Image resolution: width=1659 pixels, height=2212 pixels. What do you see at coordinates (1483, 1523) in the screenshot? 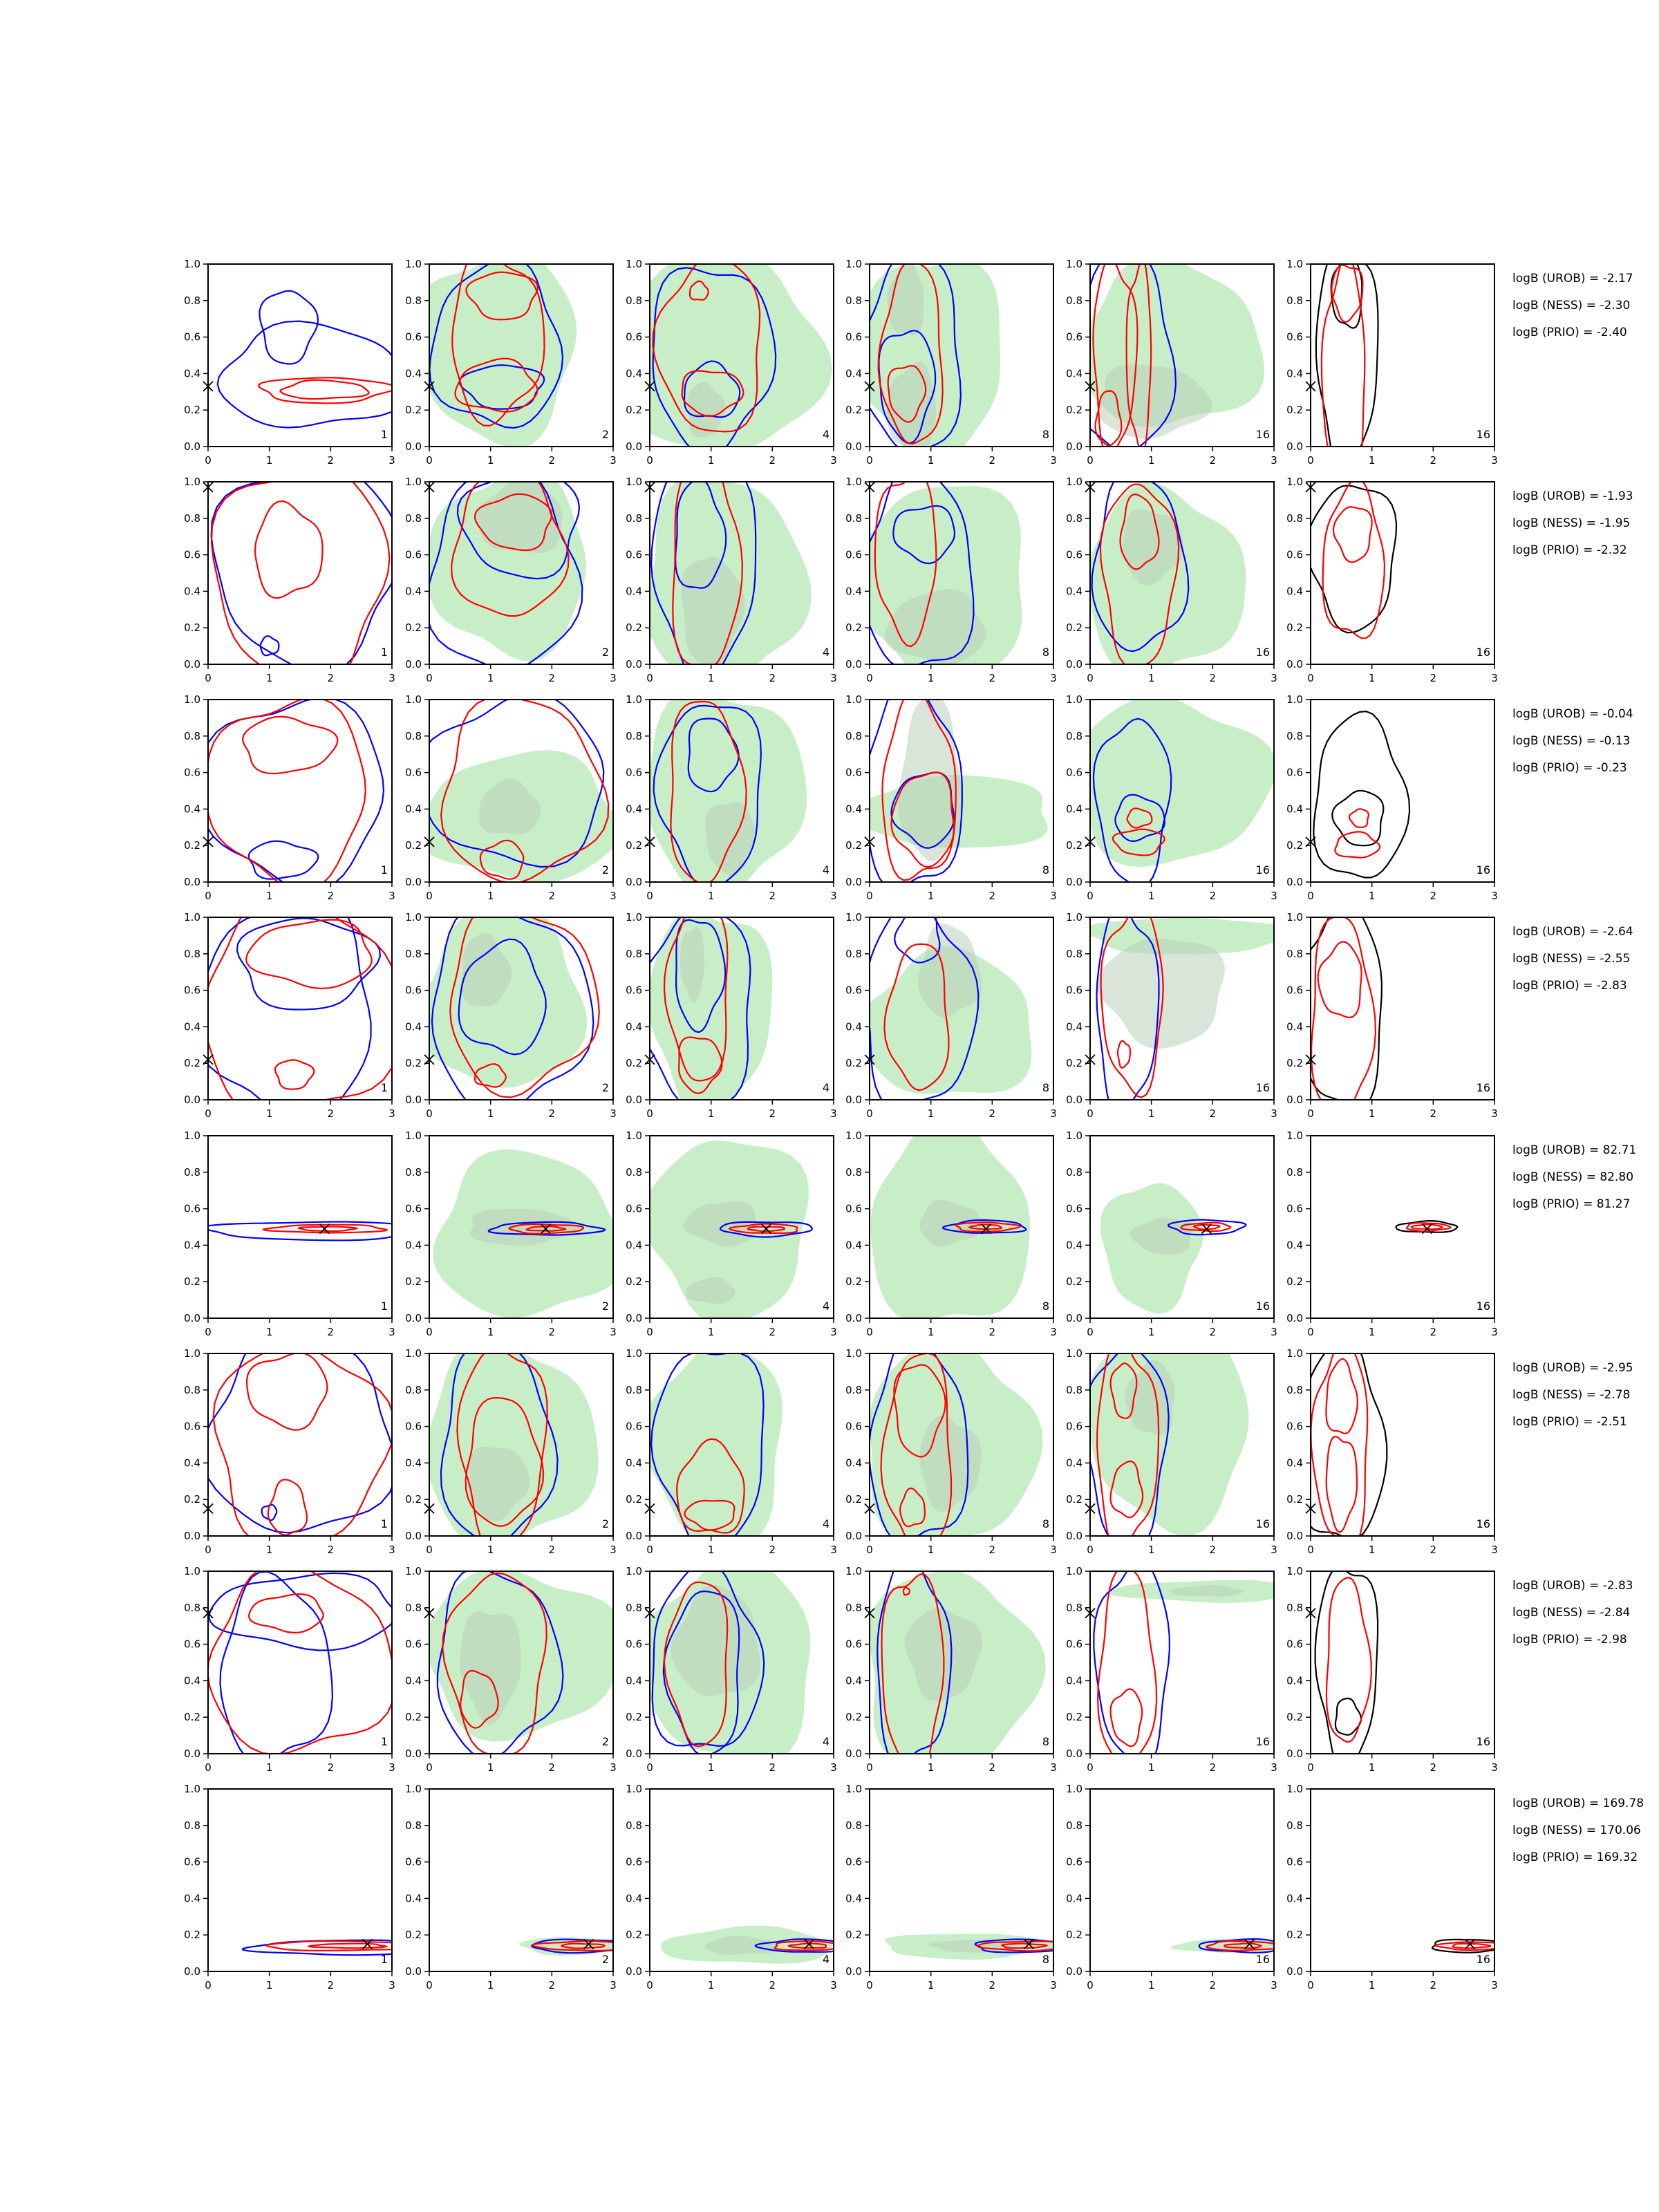
I see `panel-label: 16` at bounding box center [1483, 1523].